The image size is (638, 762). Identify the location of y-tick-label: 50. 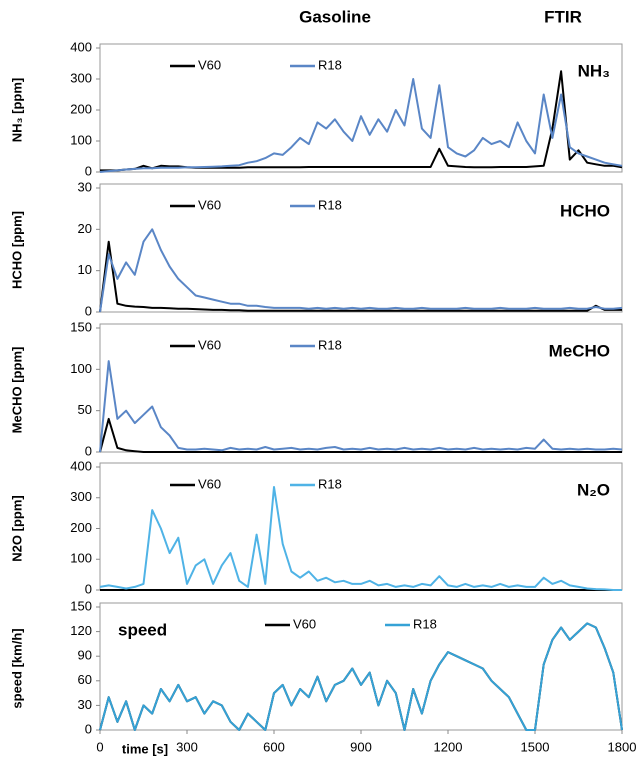
(85, 409).